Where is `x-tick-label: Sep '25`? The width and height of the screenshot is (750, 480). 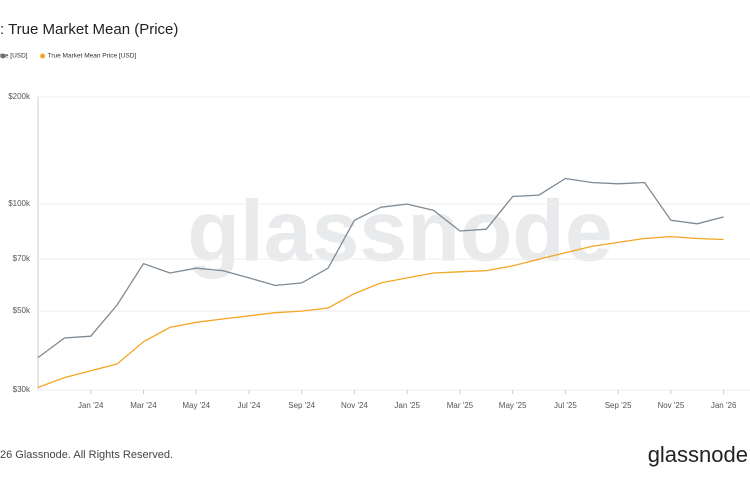
x-tick-label: Sep '25 is located at coordinates (618, 405).